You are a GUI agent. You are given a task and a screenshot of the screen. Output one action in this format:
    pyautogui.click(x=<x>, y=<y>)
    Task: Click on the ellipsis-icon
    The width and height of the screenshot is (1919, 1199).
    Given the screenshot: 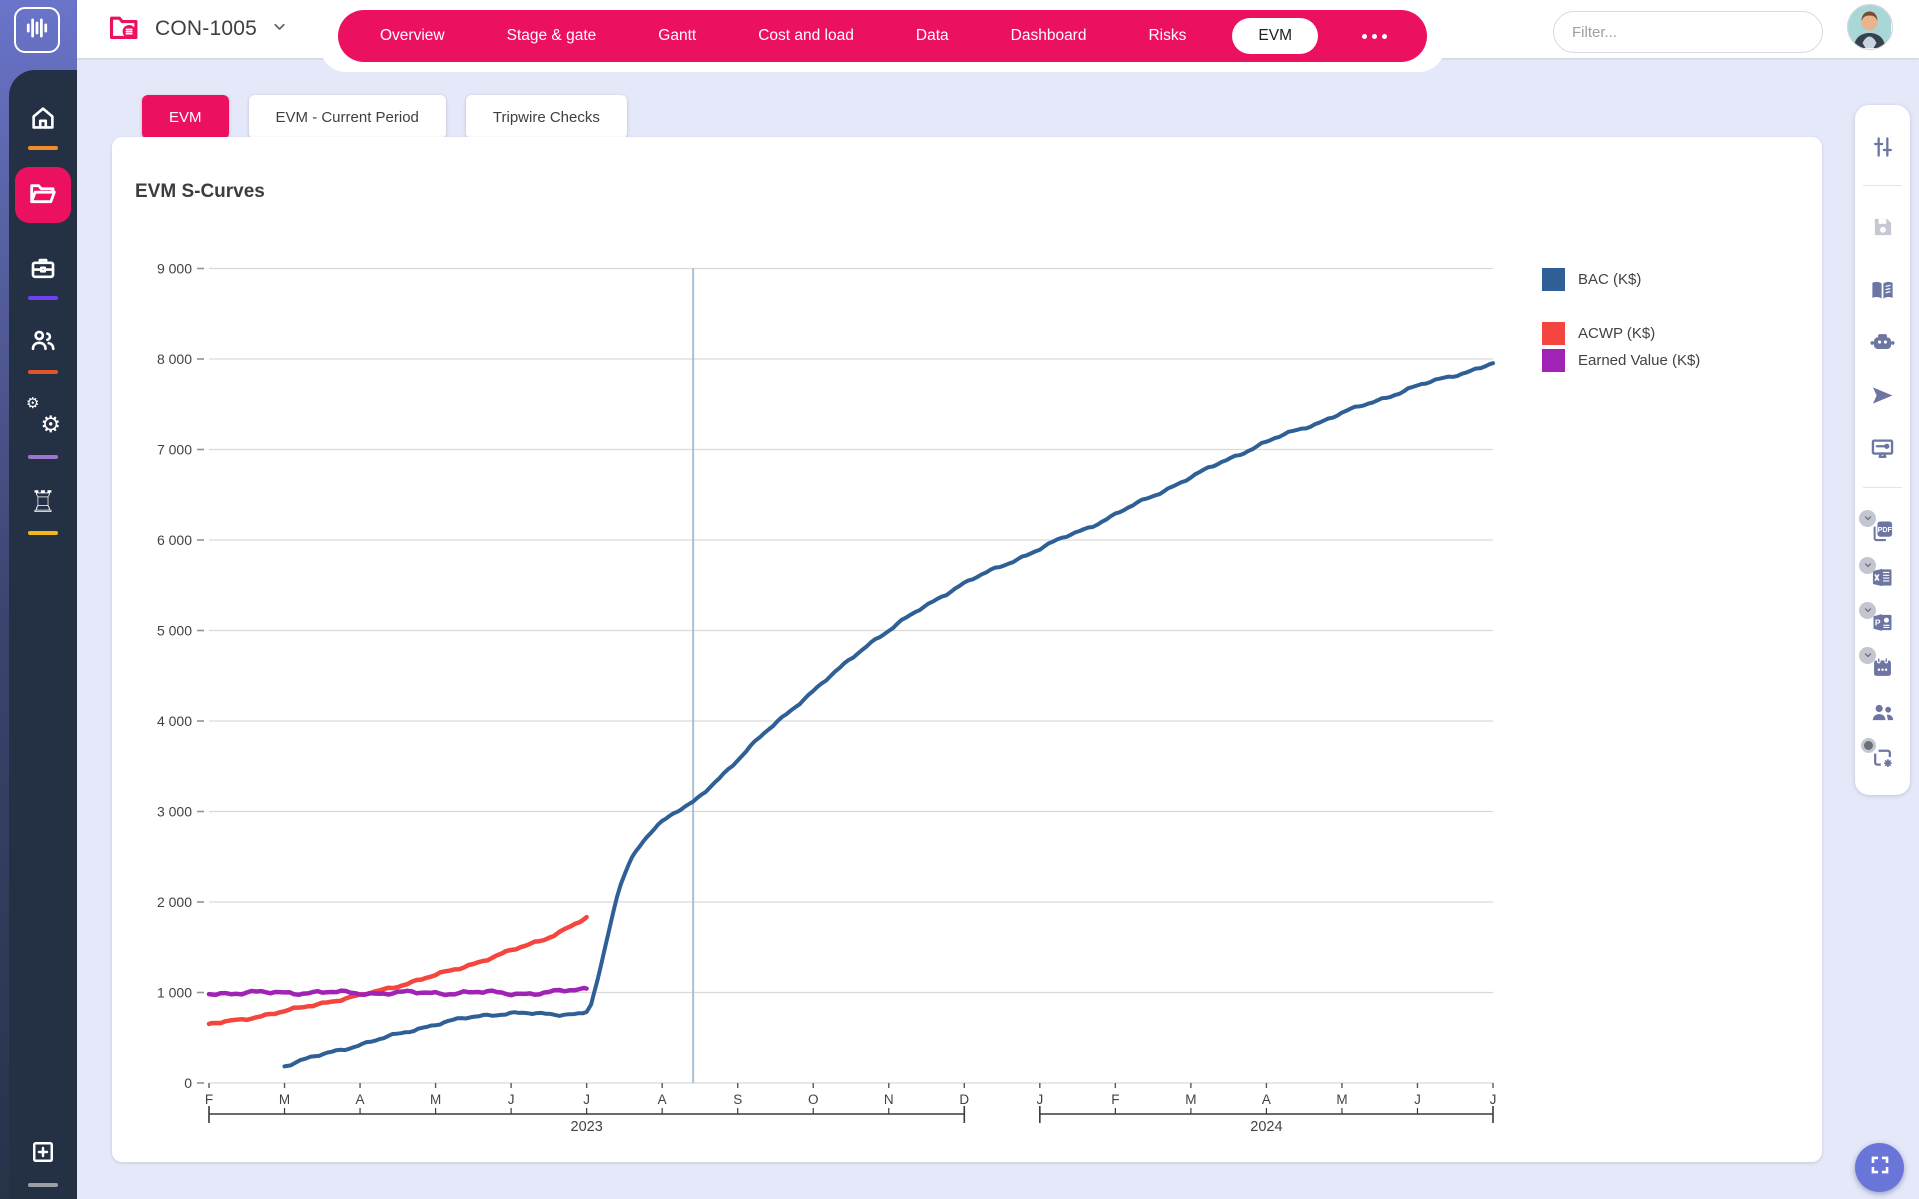 What is the action you would take?
    pyautogui.click(x=1364, y=36)
    